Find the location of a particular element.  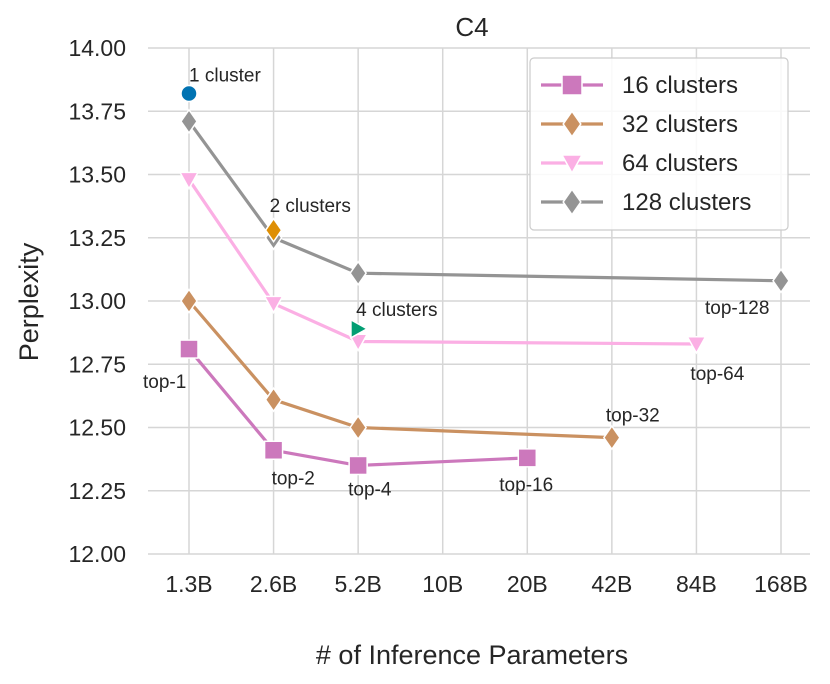

legend-entry: 64 clusters is located at coordinates (680, 163).